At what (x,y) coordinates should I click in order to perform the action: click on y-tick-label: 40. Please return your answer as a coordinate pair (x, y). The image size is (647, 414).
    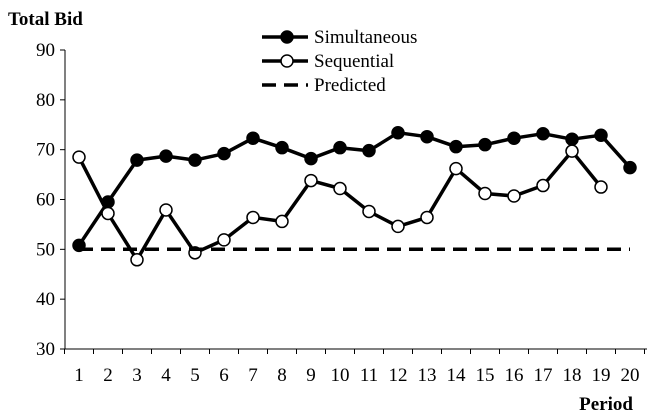
    Looking at the image, I should click on (45, 299).